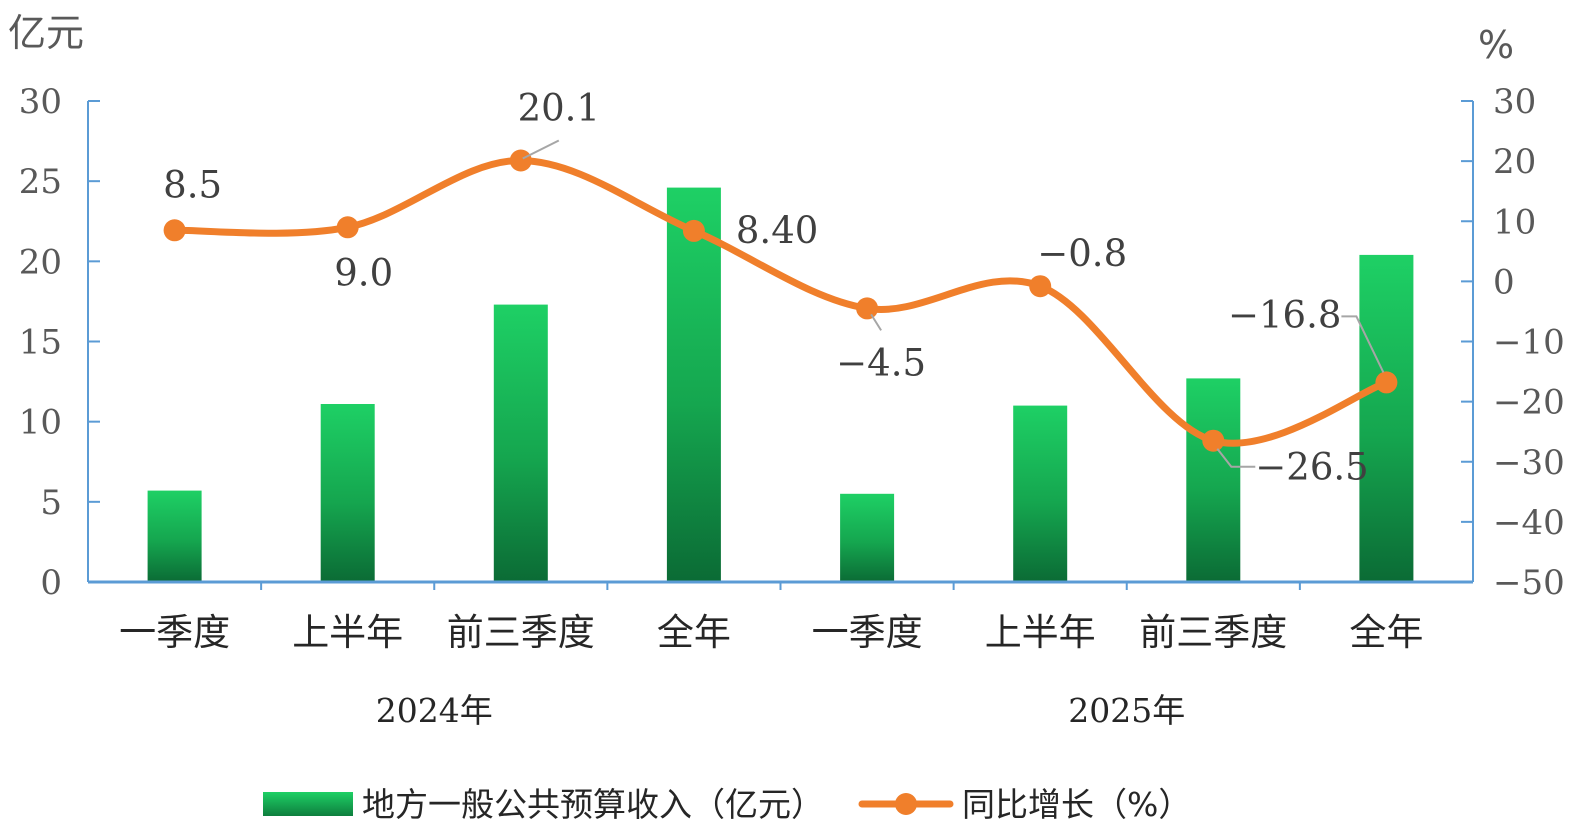  What do you see at coordinates (40, 262) in the screenshot?
I see `left-tick-label: 20` at bounding box center [40, 262].